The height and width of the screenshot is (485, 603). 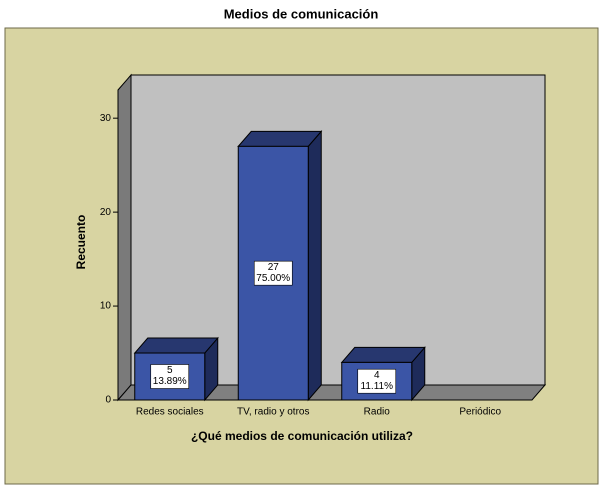 I want to click on value-label: 27, so click(x=274, y=267).